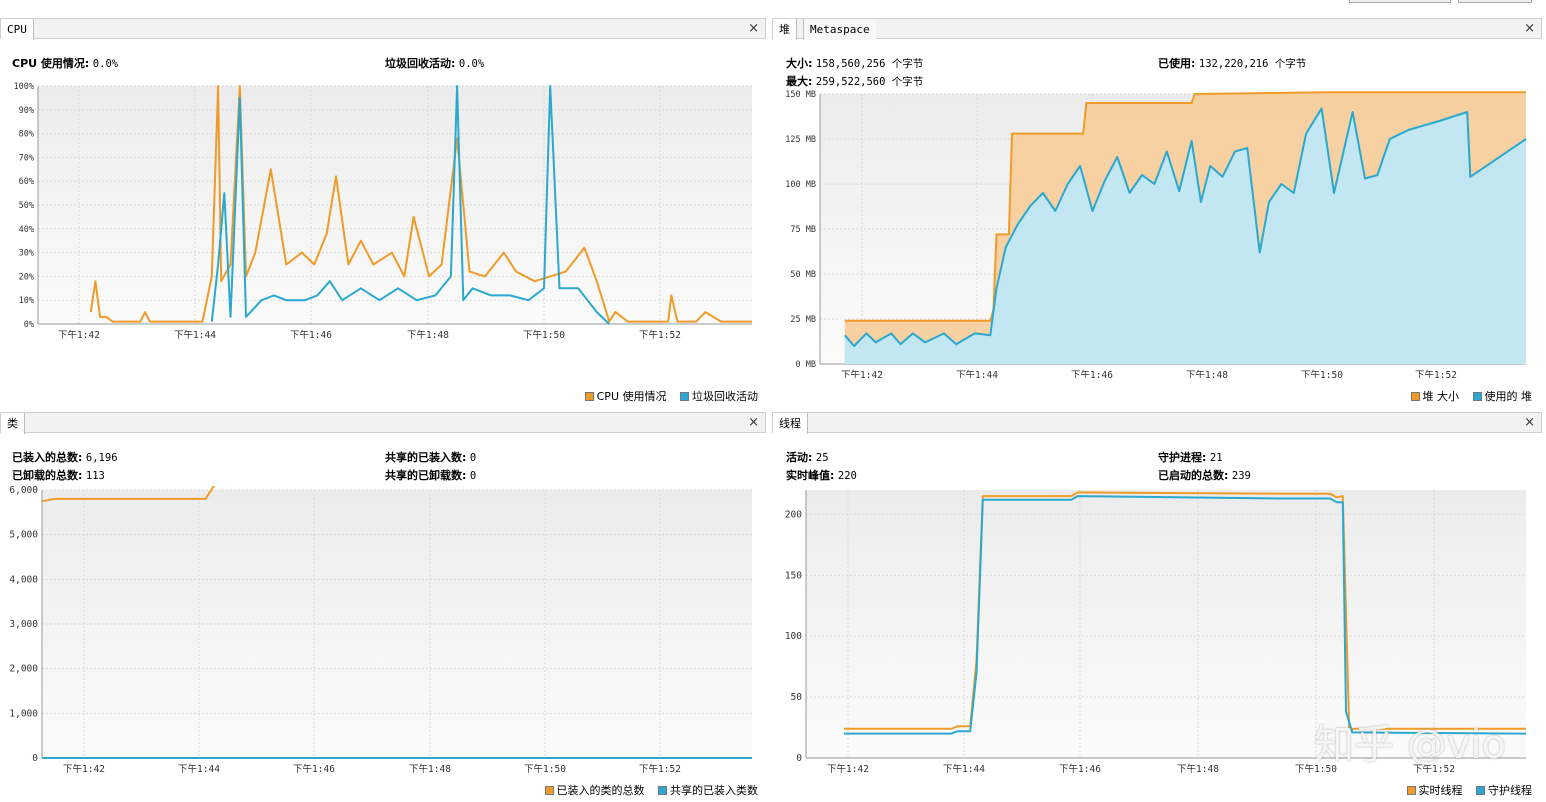 Image resolution: width=1546 pixels, height=802 pixels. What do you see at coordinates (803, 320) in the screenshot?
I see `y-tick-label: 25 MB` at bounding box center [803, 320].